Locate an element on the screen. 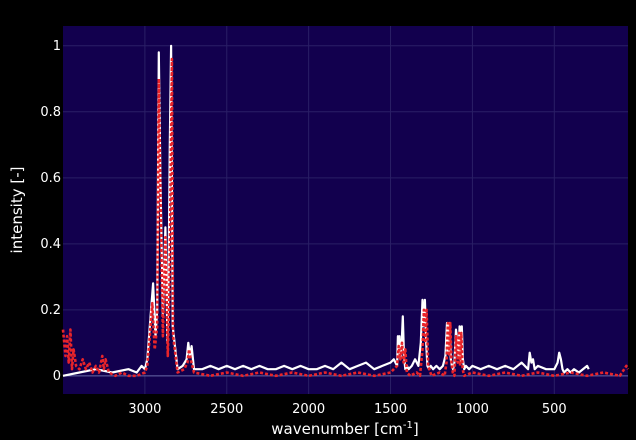 The image size is (636, 440). x-tick-label: 1000 is located at coordinates (472, 409).